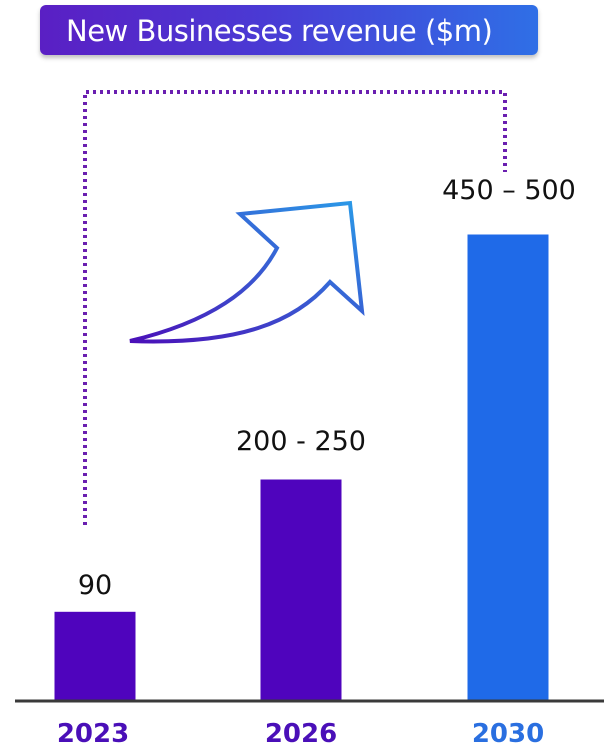 The width and height of the screenshot is (604, 751). What do you see at coordinates (508, 467) in the screenshot?
I see `bar-2030` at bounding box center [508, 467].